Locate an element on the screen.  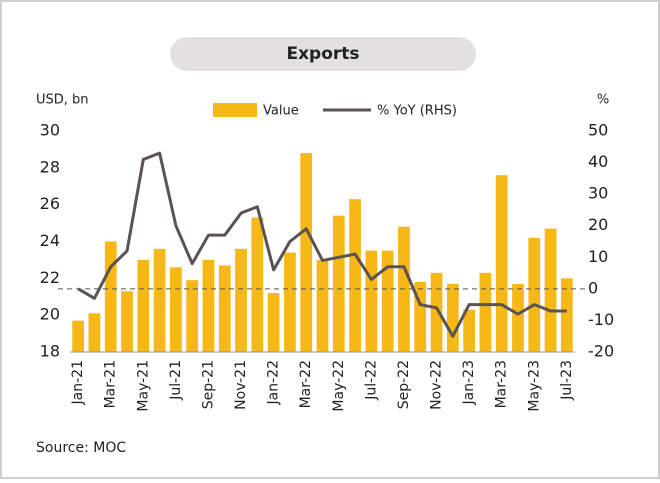
x-tick-label: Nov-21 is located at coordinates (241, 385).